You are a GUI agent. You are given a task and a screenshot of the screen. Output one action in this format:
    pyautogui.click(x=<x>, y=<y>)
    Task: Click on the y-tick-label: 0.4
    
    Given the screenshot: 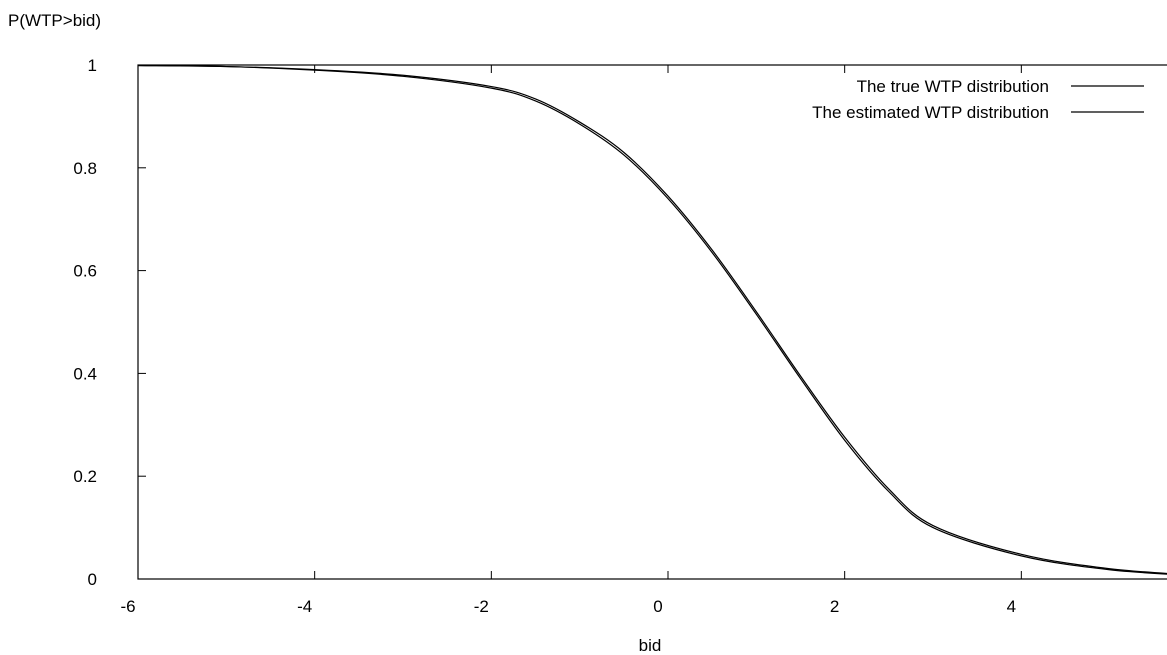 What is the action you would take?
    pyautogui.click(x=85, y=373)
    